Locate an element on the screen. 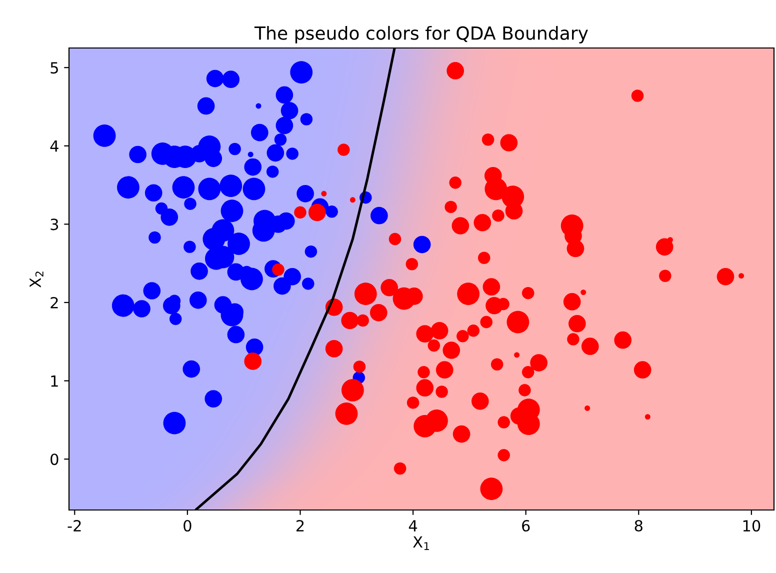  x-tick-label: 10 is located at coordinates (751, 526).